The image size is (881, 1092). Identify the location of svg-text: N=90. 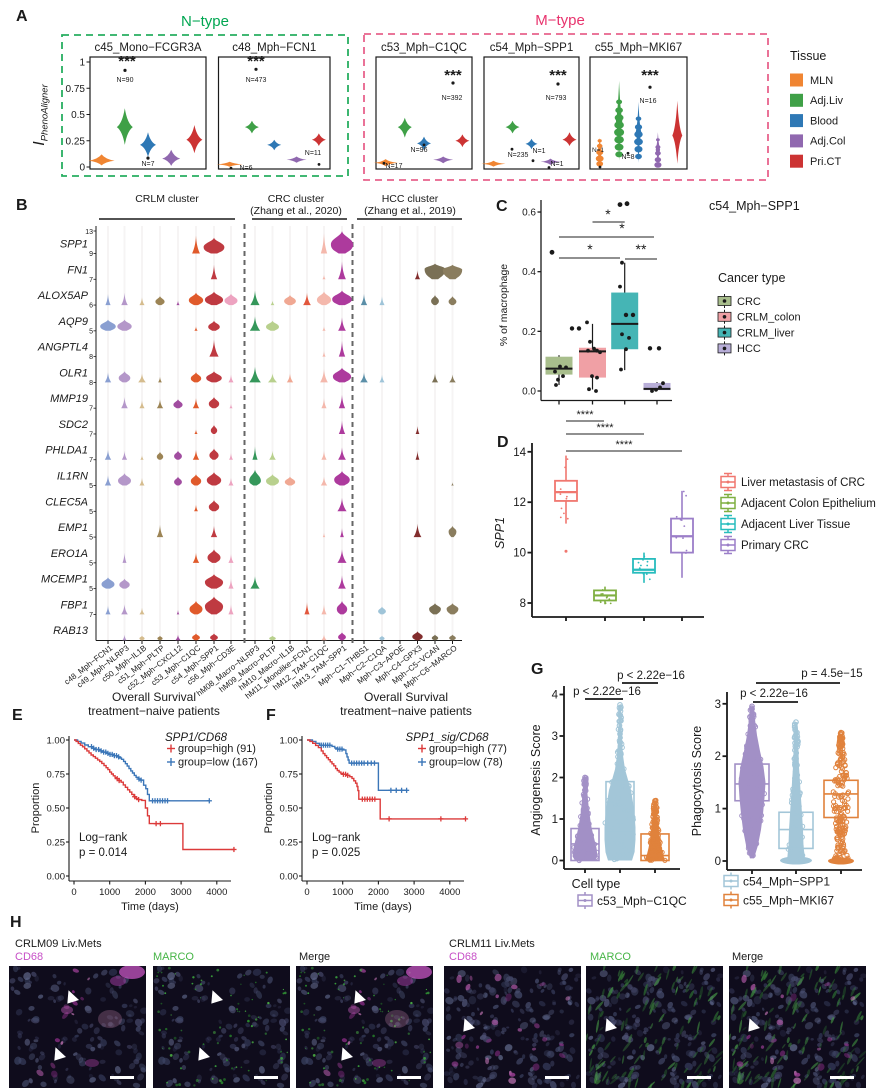
(125, 80).